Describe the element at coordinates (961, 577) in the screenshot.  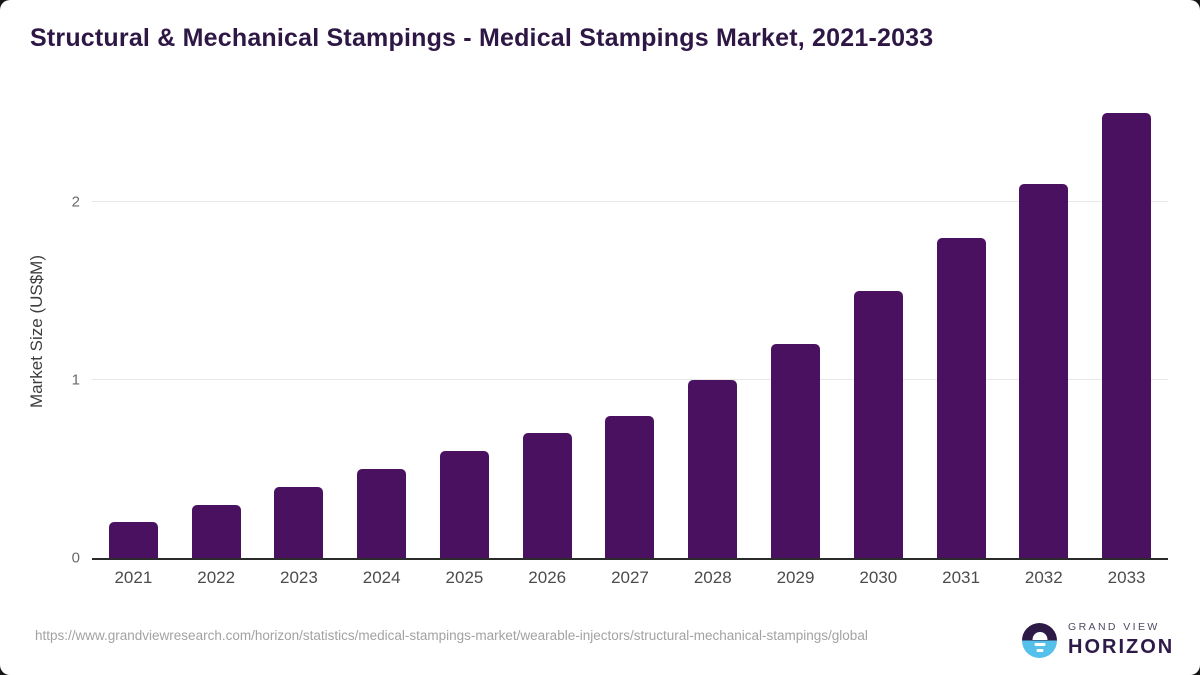
I see `x-tick-label: 2031` at that location.